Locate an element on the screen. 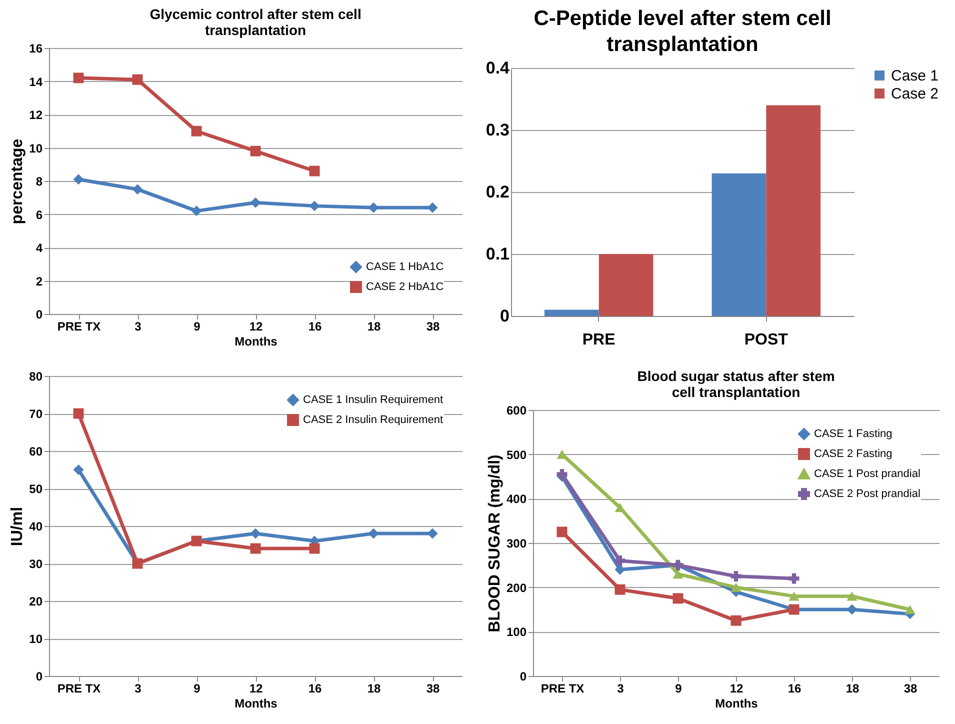 The width and height of the screenshot is (955, 724). legend-label: Case 1 is located at coordinates (915, 76).